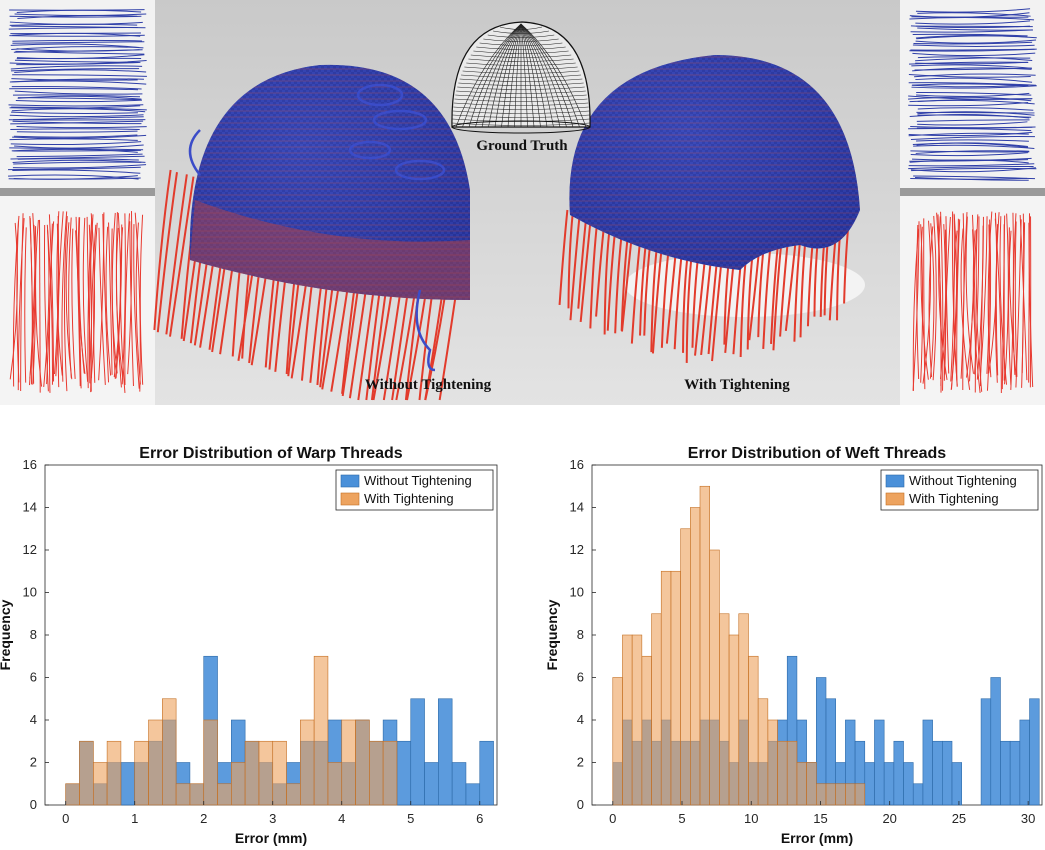 This screenshot has height=850, width=1045. Describe the element at coordinates (817, 838) in the screenshot. I see `x-axis-label: Error (mm)` at that location.